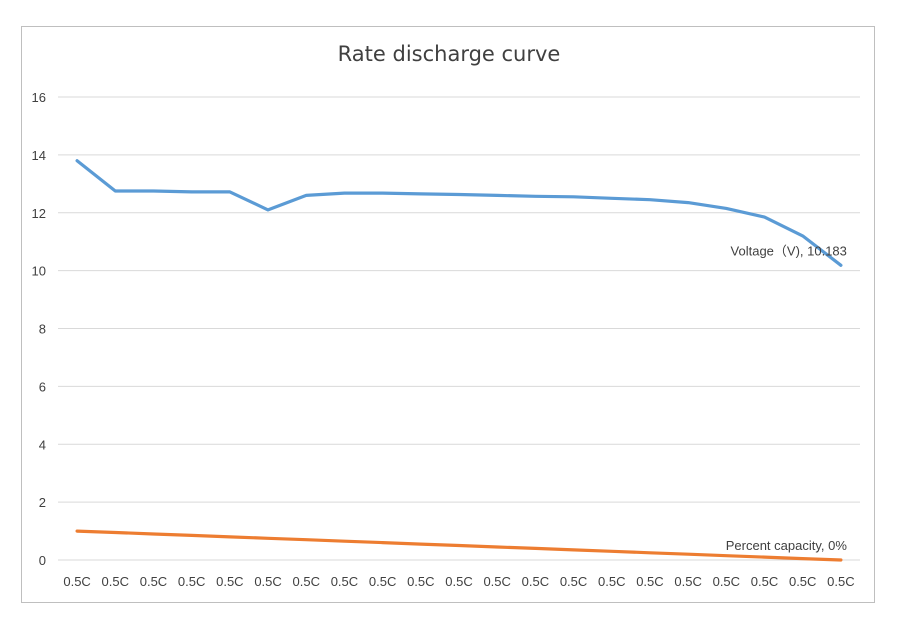 The height and width of the screenshot is (617, 900). Describe the element at coordinates (39, 97) in the screenshot. I see `y-tick-label: 16` at that location.